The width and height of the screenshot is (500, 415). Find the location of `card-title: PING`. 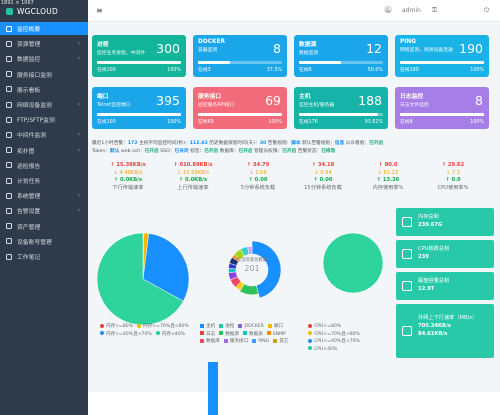

card-title: PING is located at coordinates (408, 42).